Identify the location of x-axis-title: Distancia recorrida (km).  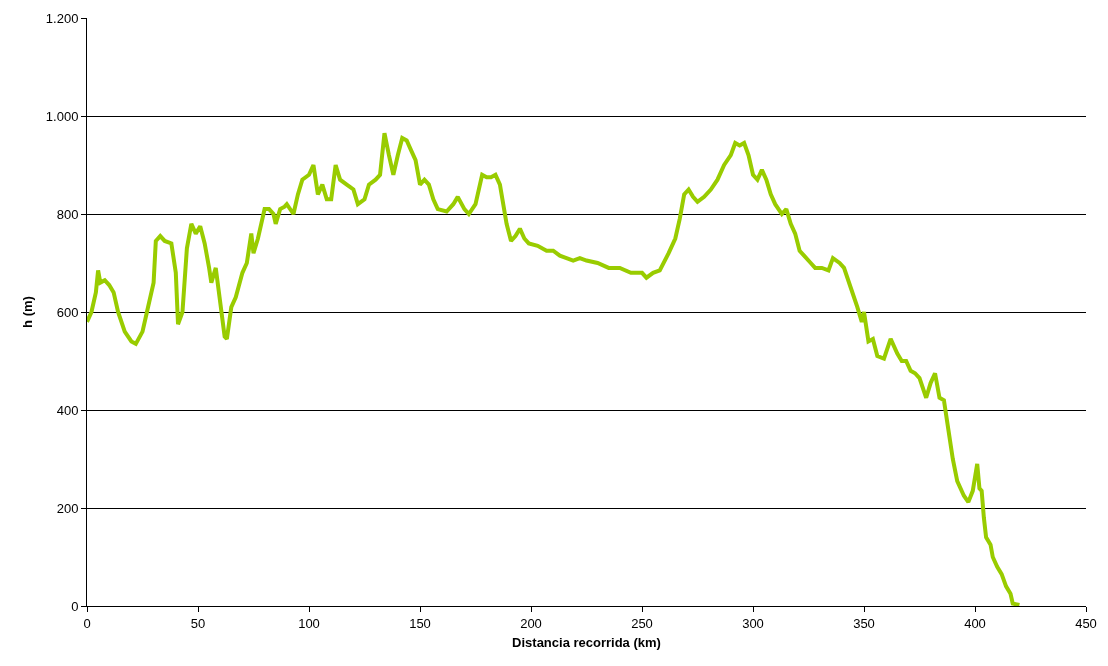
(586, 643).